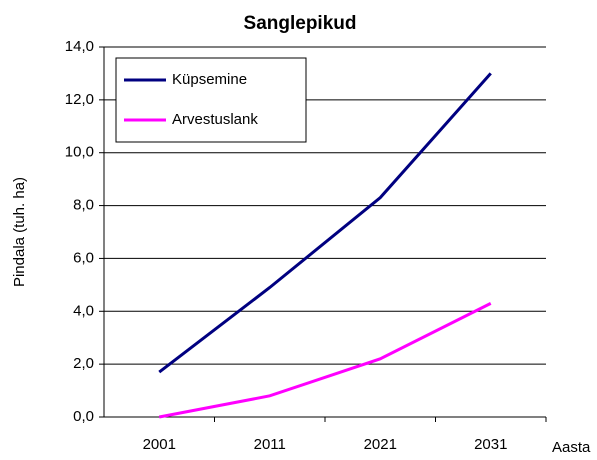  Describe the element at coordinates (490, 444) in the screenshot. I see `x-tick-label: 2031` at that location.